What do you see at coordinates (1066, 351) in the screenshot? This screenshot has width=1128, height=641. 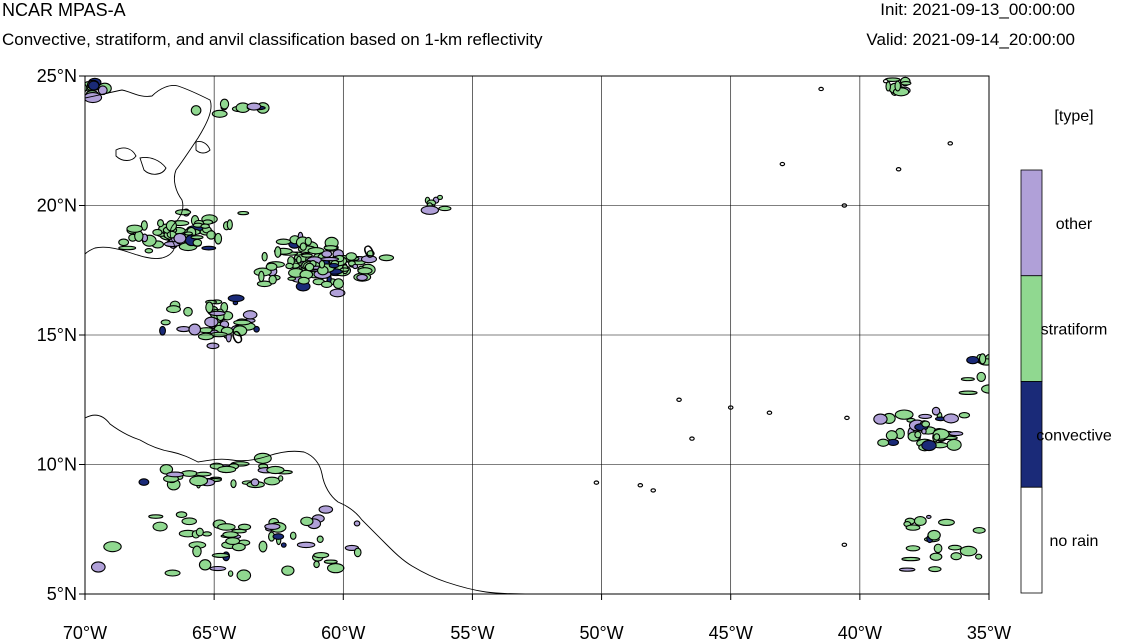 I see `legend: [type] other stratiform convective no rain` at bounding box center [1066, 351].